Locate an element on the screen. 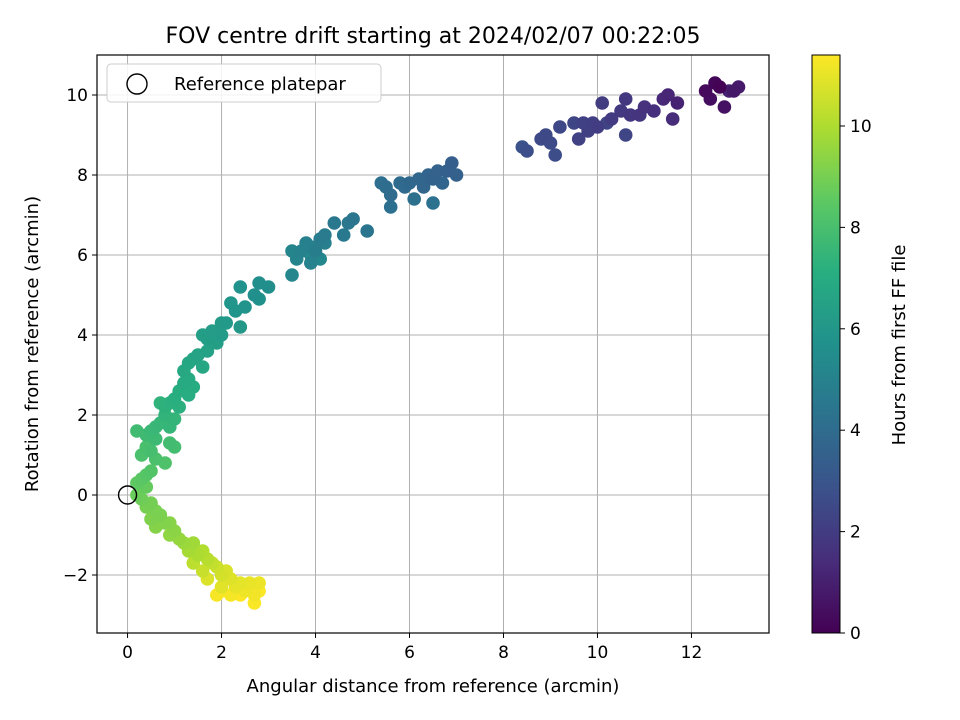 The width and height of the screenshot is (960, 720). y-tick-label: 10 is located at coordinates (77, 96).